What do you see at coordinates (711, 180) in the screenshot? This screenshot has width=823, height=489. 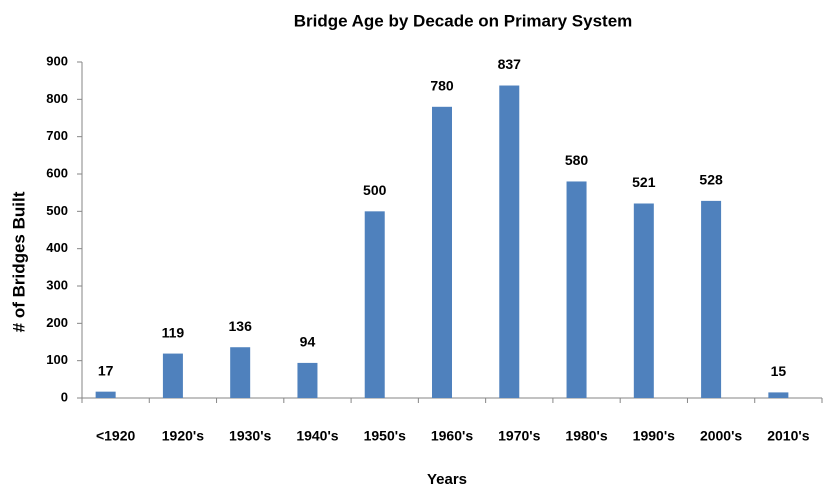 I see `data-label: 528` at bounding box center [711, 180].